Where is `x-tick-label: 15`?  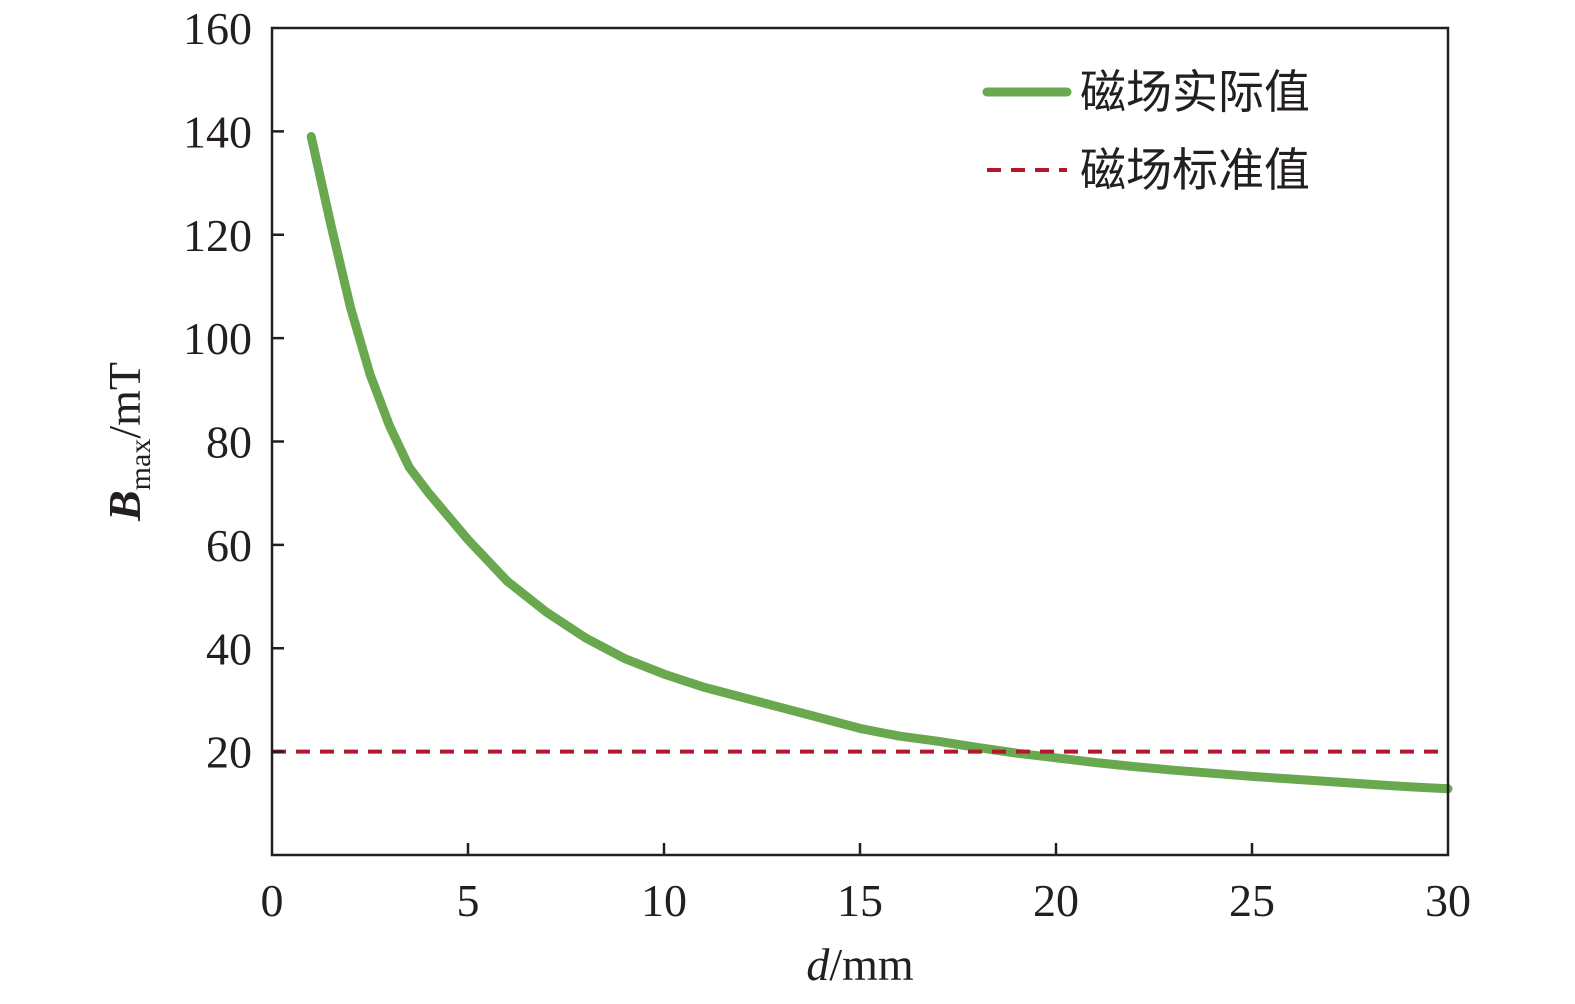
x-tick-label: 15 is located at coordinates (860, 900).